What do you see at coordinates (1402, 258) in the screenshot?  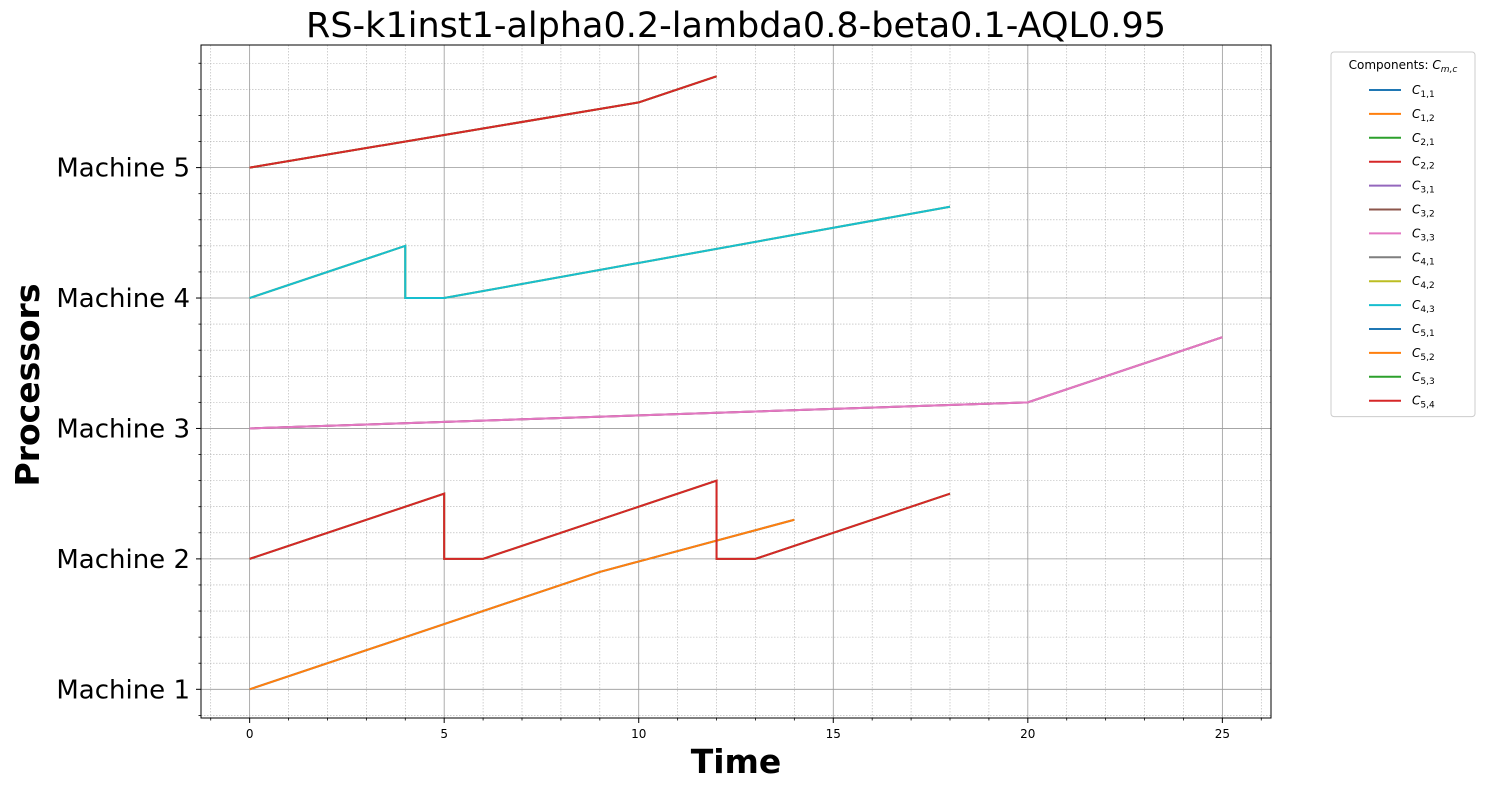 I see `legend-item-4-1: C4,1` at bounding box center [1402, 258].